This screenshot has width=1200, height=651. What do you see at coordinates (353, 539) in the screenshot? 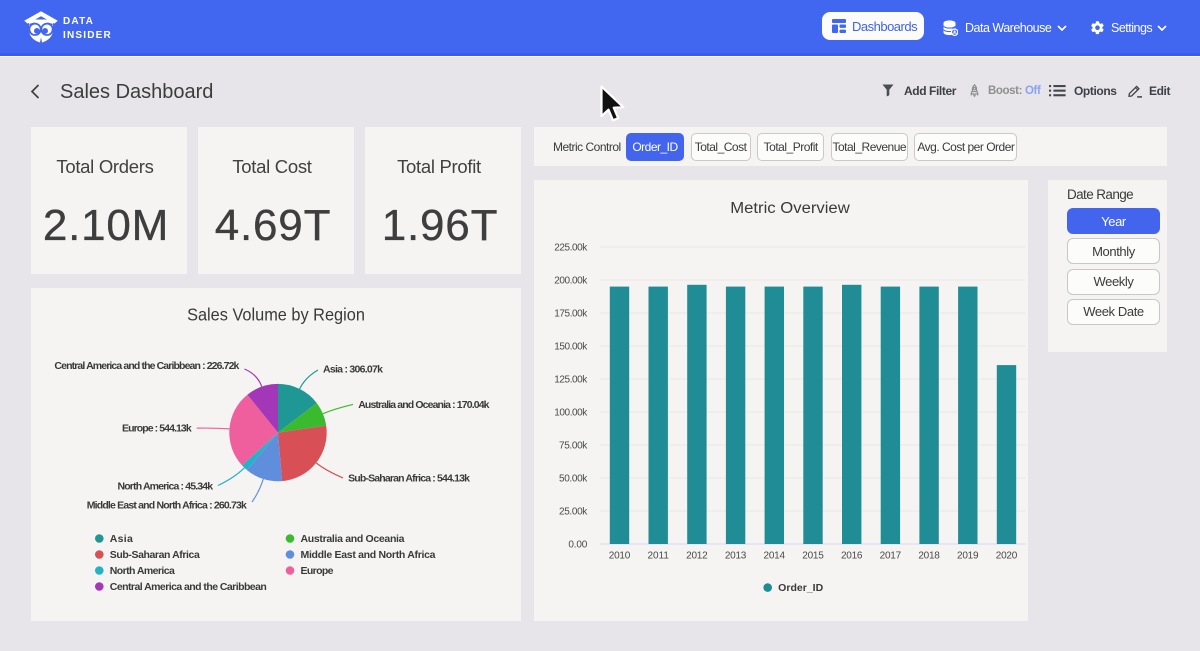
I see `svg-text: Australia and Oceania` at bounding box center [353, 539].